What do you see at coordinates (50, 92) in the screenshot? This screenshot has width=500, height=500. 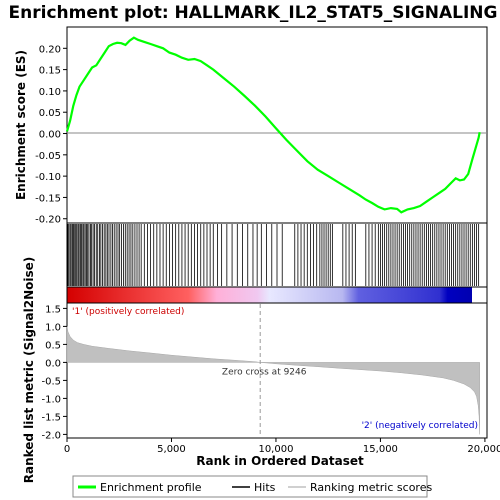 I see `es-y-tick-label: 0.10` at bounding box center [50, 92].